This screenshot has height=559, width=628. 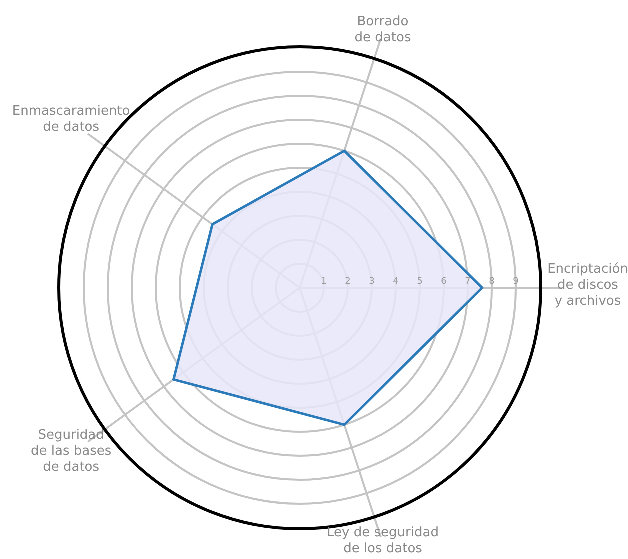 What do you see at coordinates (348, 282) in the screenshot?
I see `y-tick-label: 2` at bounding box center [348, 282].